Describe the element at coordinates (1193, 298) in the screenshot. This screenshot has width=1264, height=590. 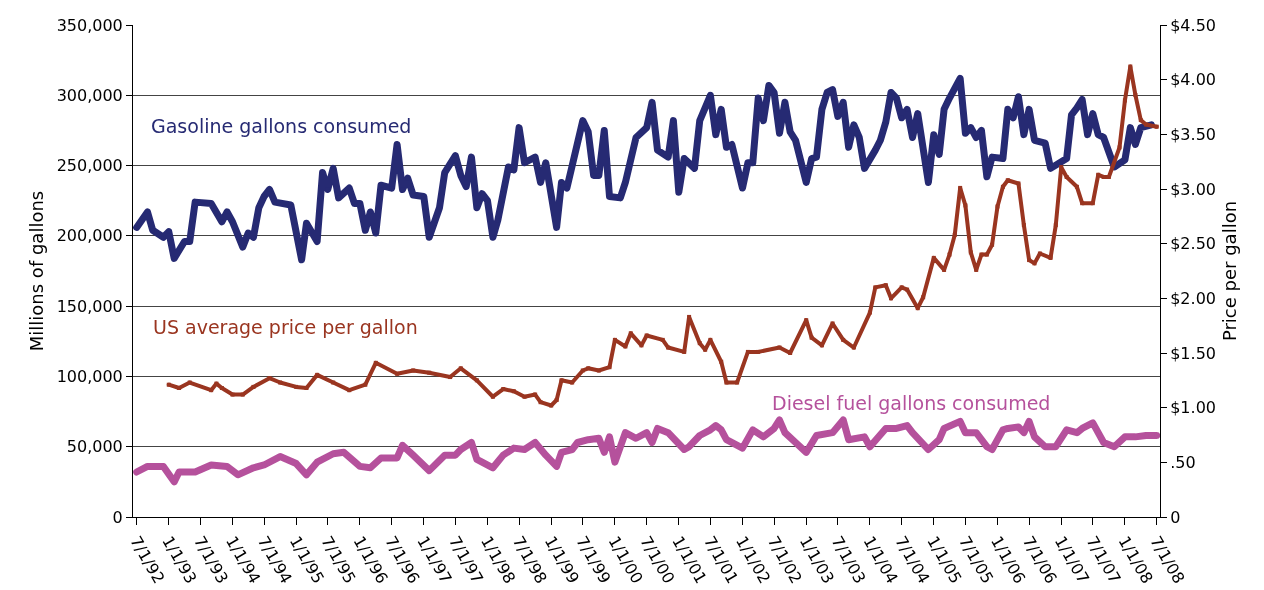
I see `y2-tick-label: $2.00` at that location.